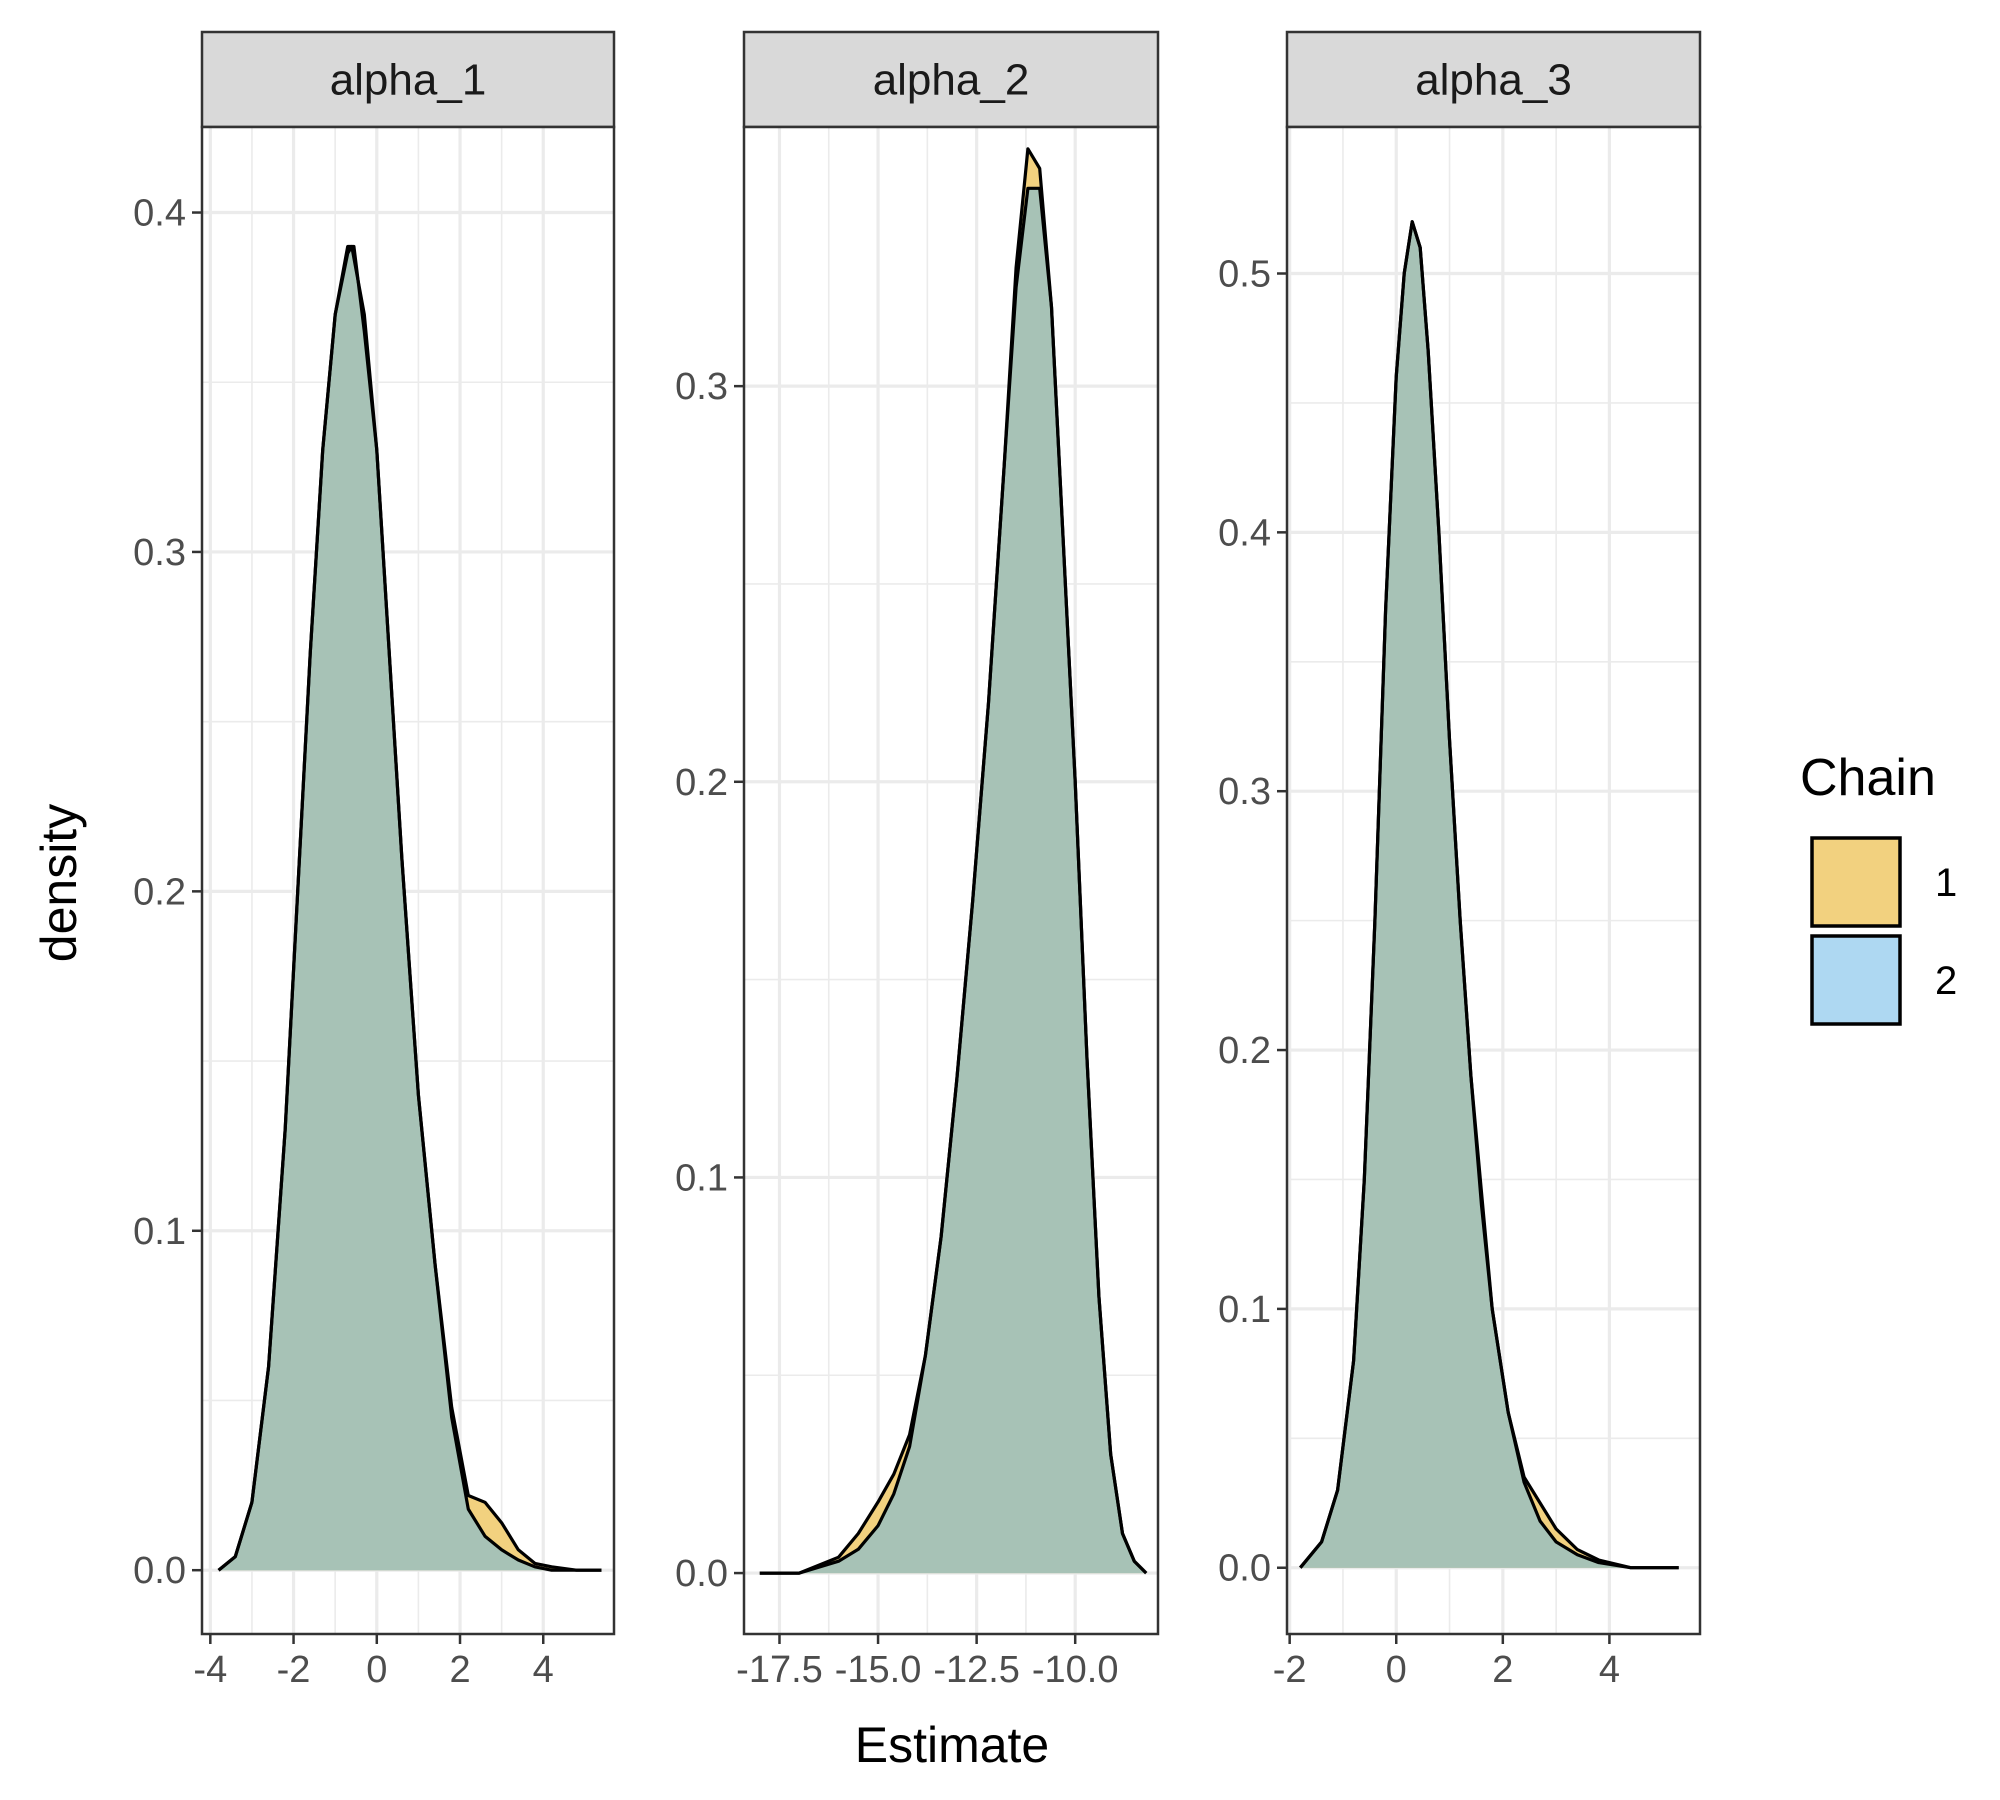 This screenshot has height=1800, width=2000. Describe the element at coordinates (1946, 981) in the screenshot. I see `legend-label: 2` at that location.